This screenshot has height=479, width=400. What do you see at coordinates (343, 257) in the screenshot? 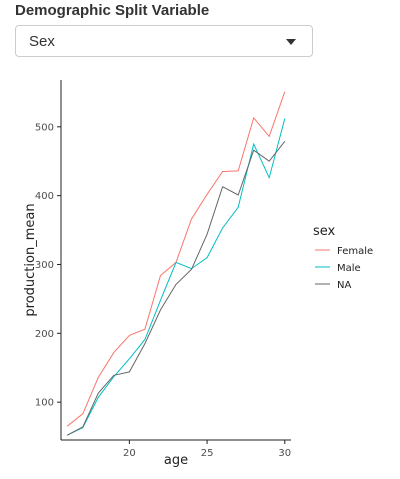
I see `legend: sex Female Male NA` at bounding box center [343, 257].